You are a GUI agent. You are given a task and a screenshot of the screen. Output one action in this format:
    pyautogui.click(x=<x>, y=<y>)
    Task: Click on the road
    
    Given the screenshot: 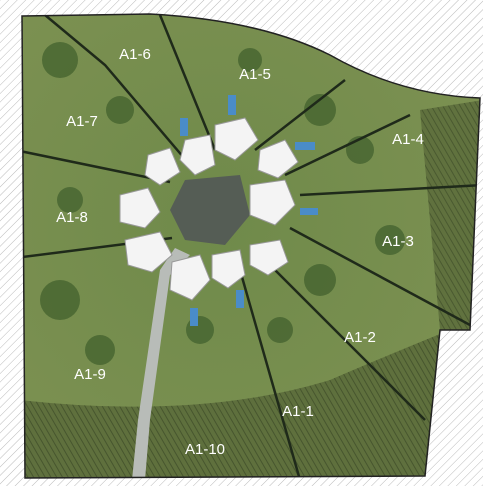 What is the action you would take?
    pyautogui.click(x=161, y=363)
    